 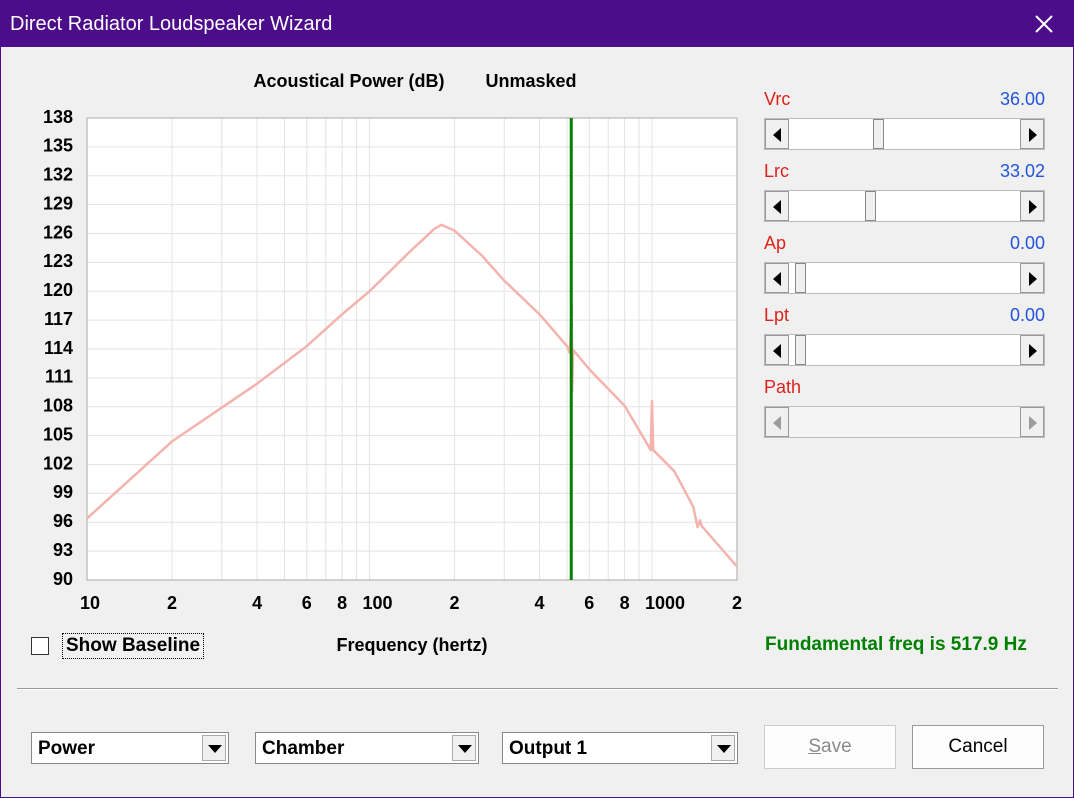 What do you see at coordinates (58, 261) in the screenshot?
I see `y-tick-label: 123` at bounding box center [58, 261].